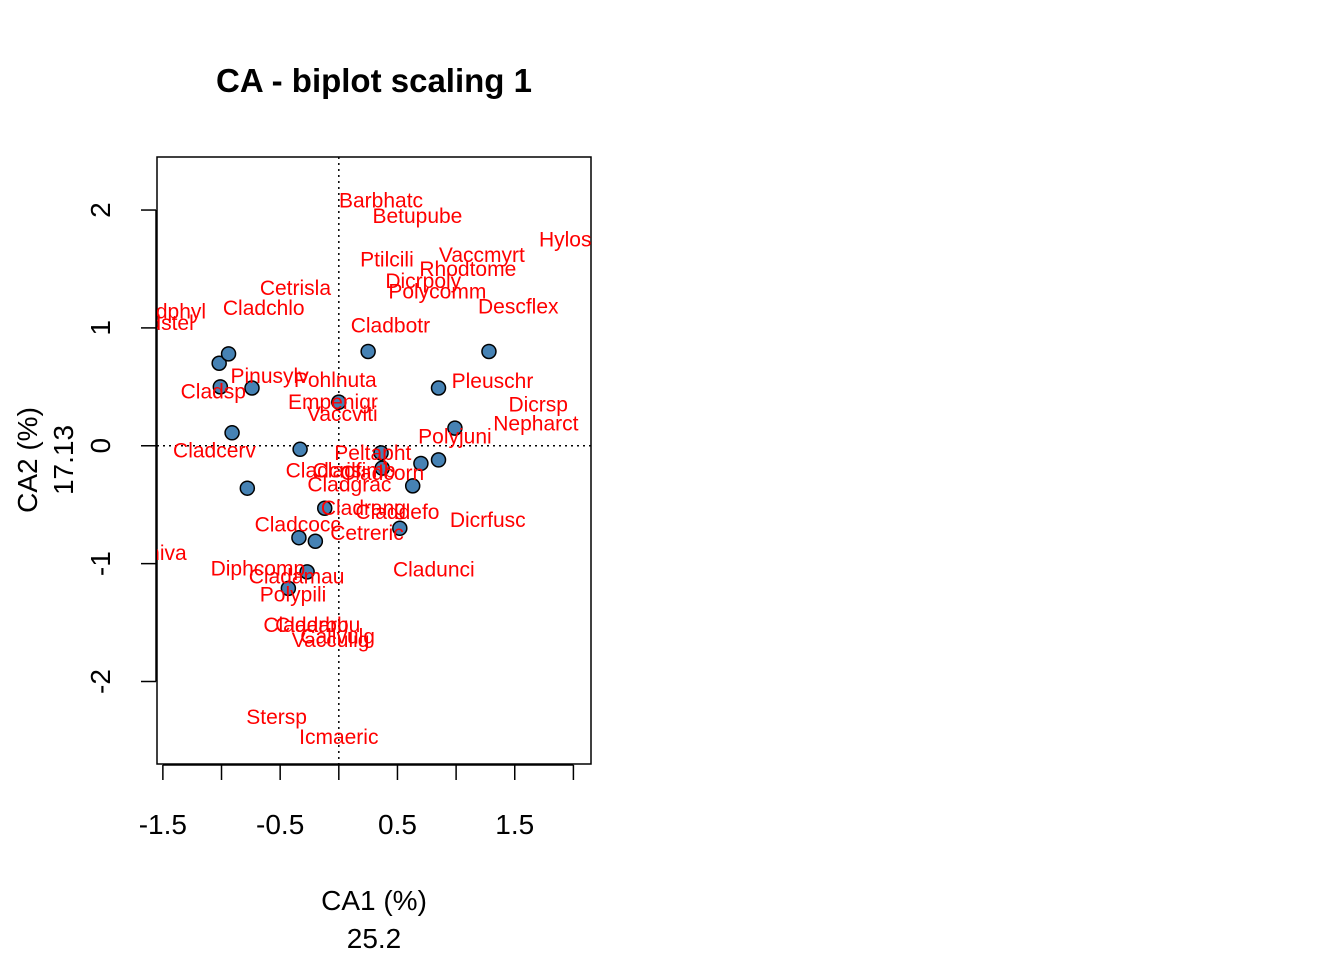 Image resolution: width=1344 pixels, height=960 pixels. I want to click on species-label: Vaccviti, so click(342, 414).